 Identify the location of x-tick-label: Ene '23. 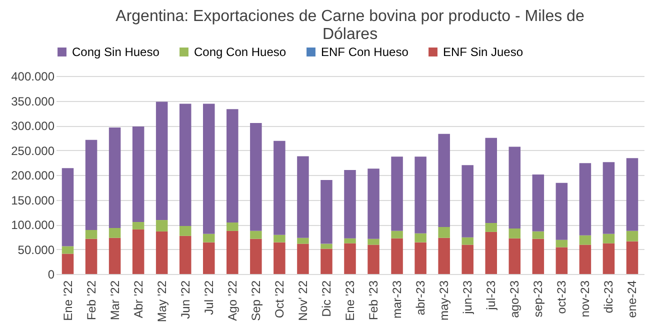
(350, 300).